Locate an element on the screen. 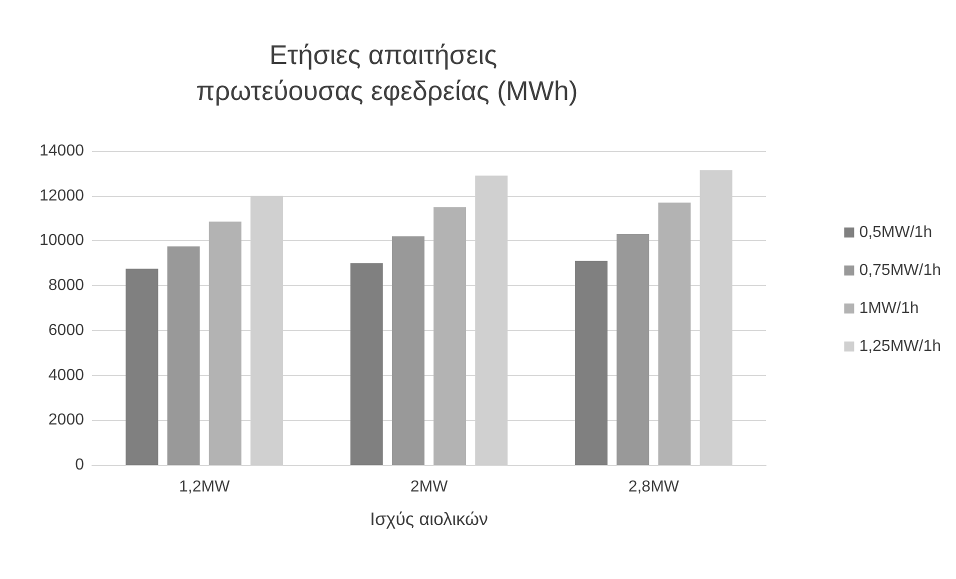 The image size is (956, 579). x-tick-label: 1,2MW is located at coordinates (204, 487).